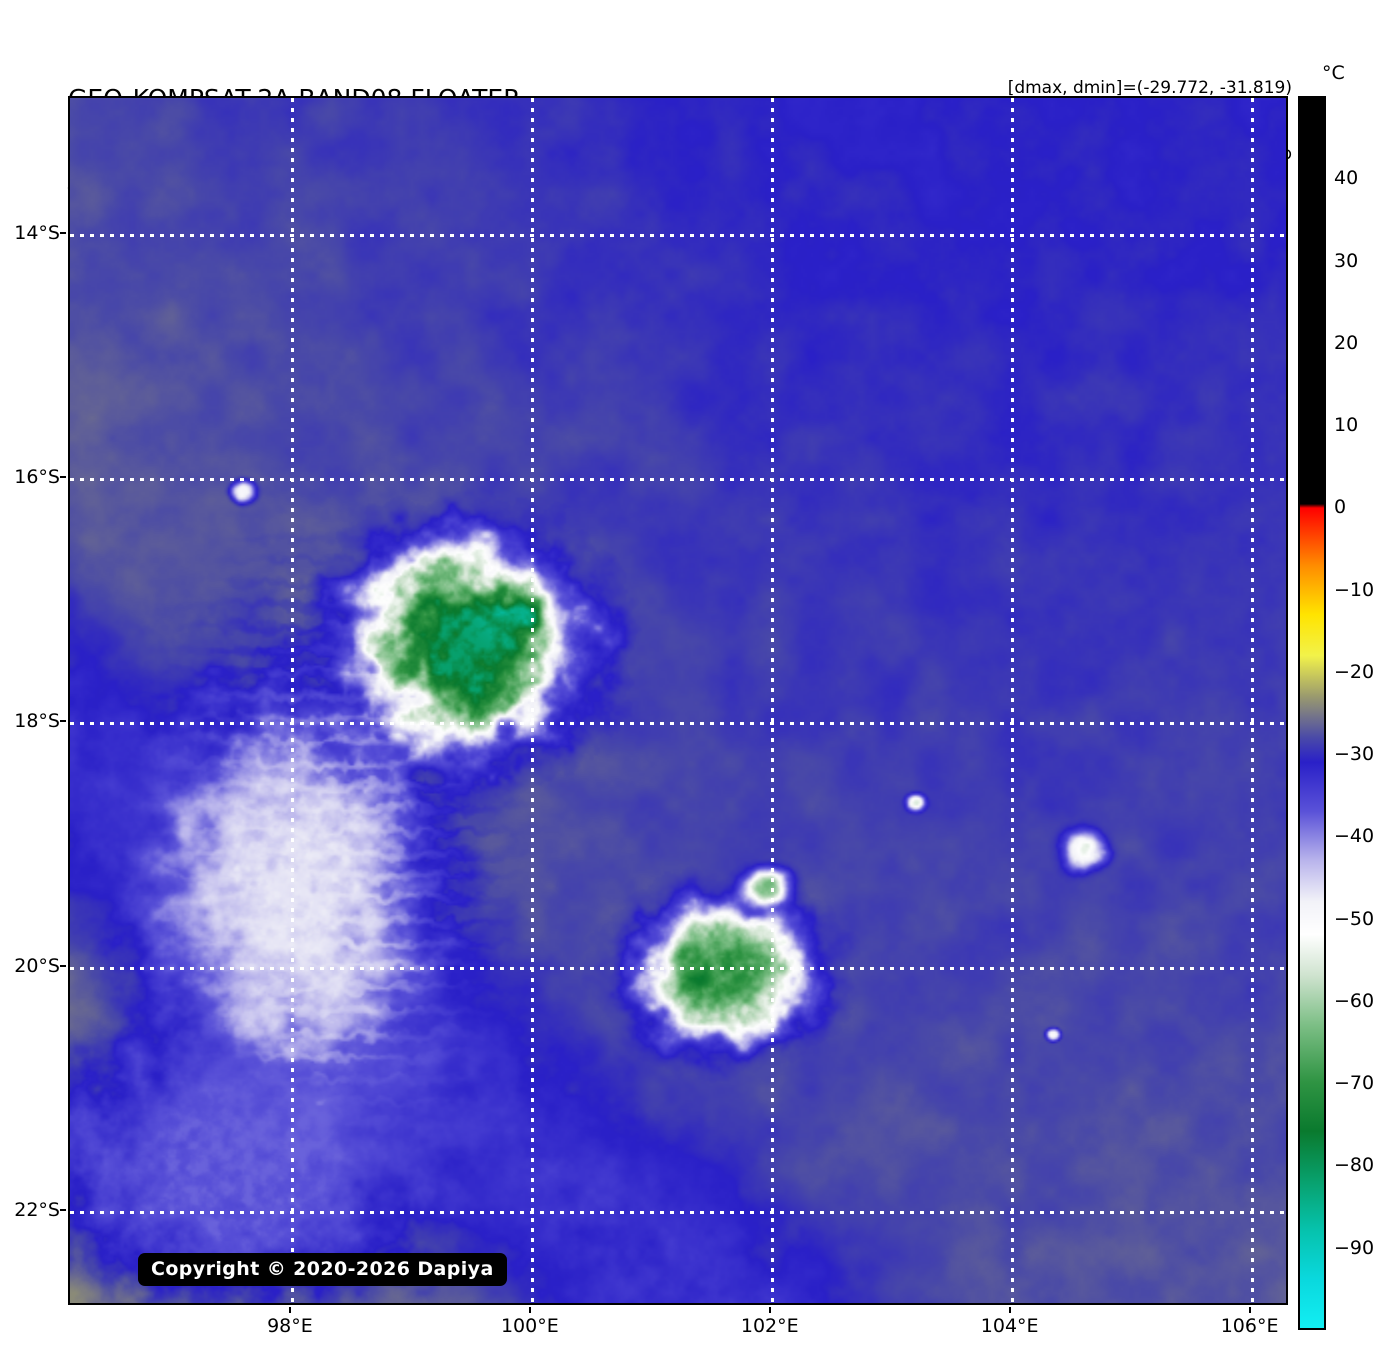  I want to click on latitude-tick-label: 14°S, so click(37, 232).